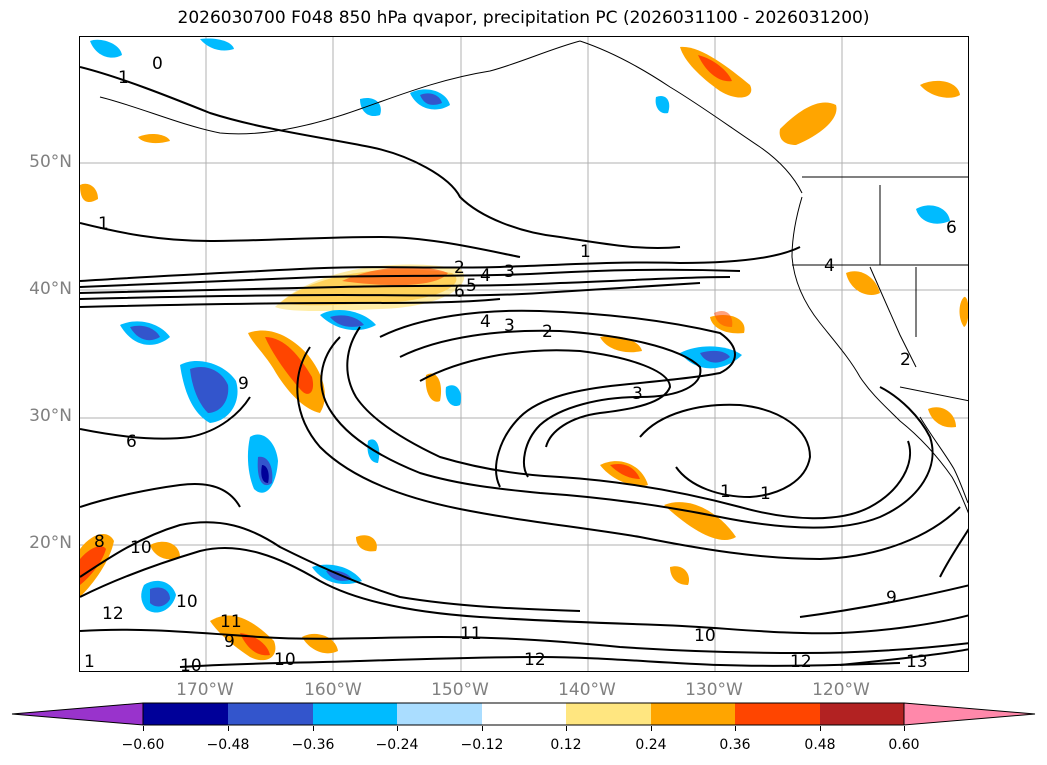 This screenshot has height=765, width=1047. What do you see at coordinates (904, 745) in the screenshot?
I see `colorbar-tick-label: 0.60` at bounding box center [904, 745].